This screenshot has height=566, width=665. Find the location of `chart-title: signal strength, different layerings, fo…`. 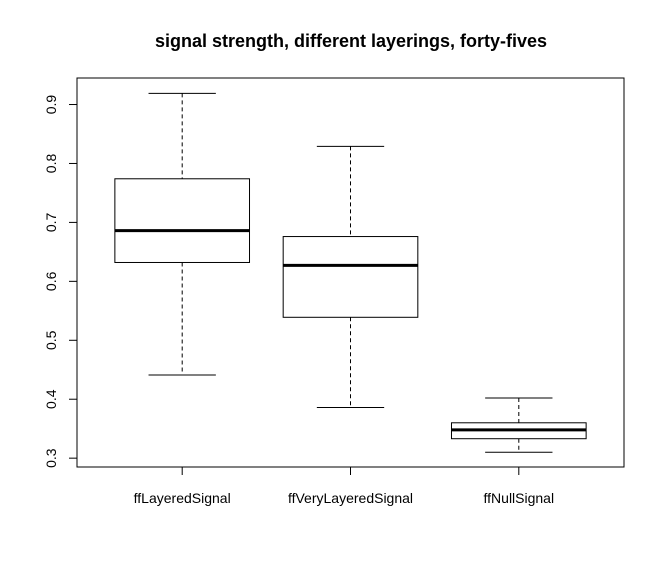

chart-title: signal strength, different layerings, fo… is located at coordinates (351, 41).